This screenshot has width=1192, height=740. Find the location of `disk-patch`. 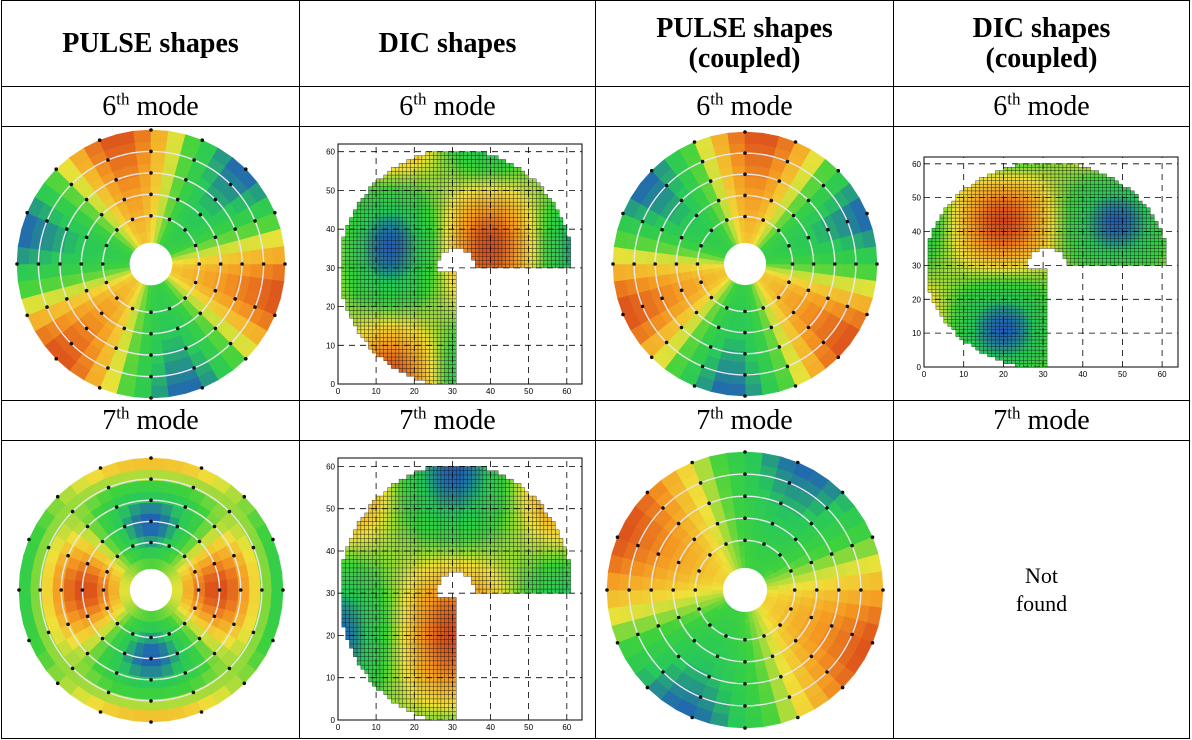

disk-patch is located at coordinates (156, 180).